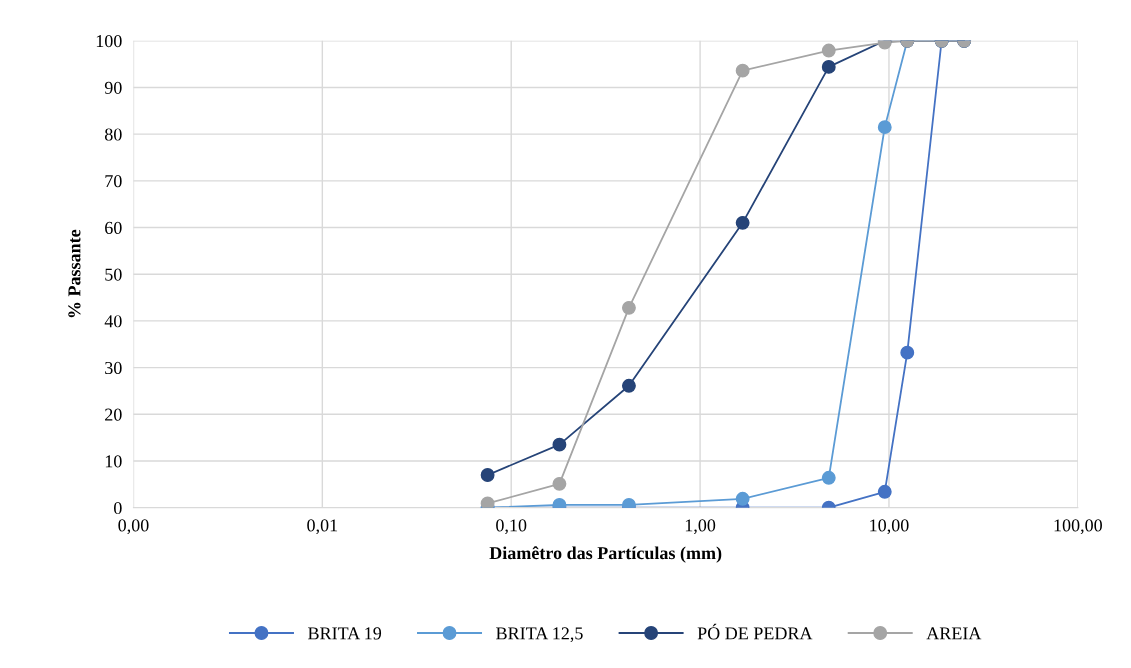  Describe the element at coordinates (322, 527) in the screenshot. I see `x-tick-label: 0,01` at that location.